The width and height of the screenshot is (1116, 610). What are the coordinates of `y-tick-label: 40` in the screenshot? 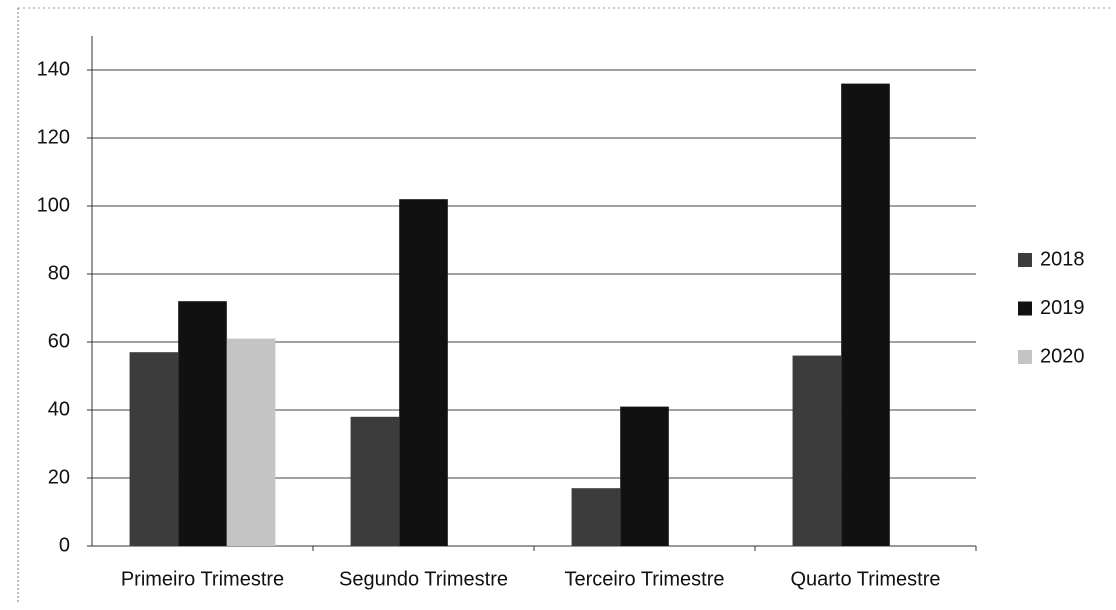 It's located at (59, 409).